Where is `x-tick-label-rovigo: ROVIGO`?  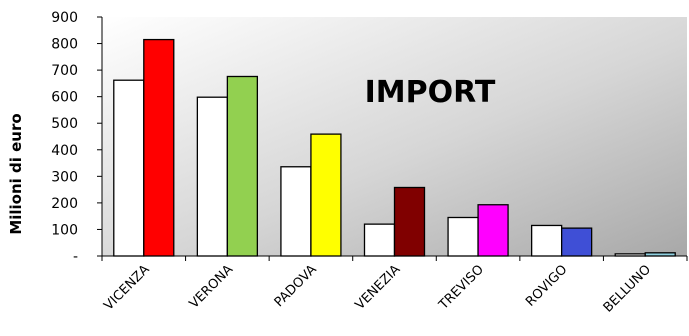 x-tick-label-rovigo: ROVIGO is located at coordinates (546, 285).